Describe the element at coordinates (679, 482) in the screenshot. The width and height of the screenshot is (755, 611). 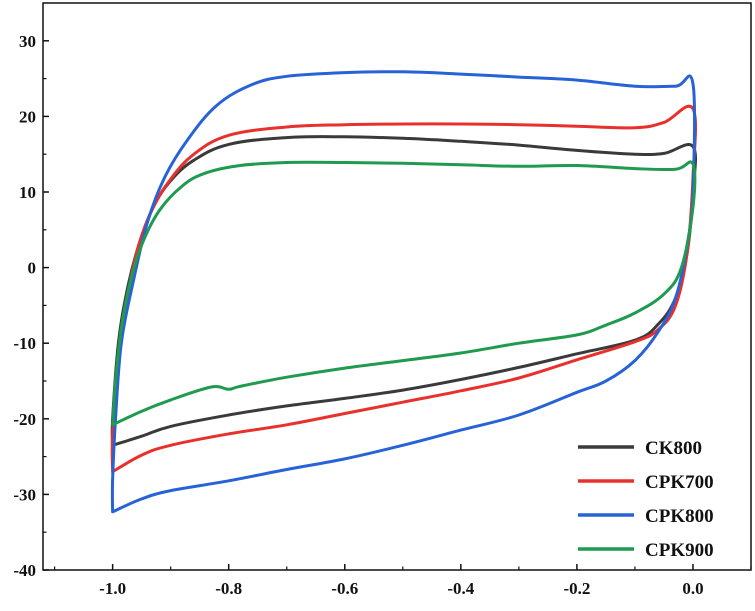
I see `legend-label-cpk700: CPK700` at that location.